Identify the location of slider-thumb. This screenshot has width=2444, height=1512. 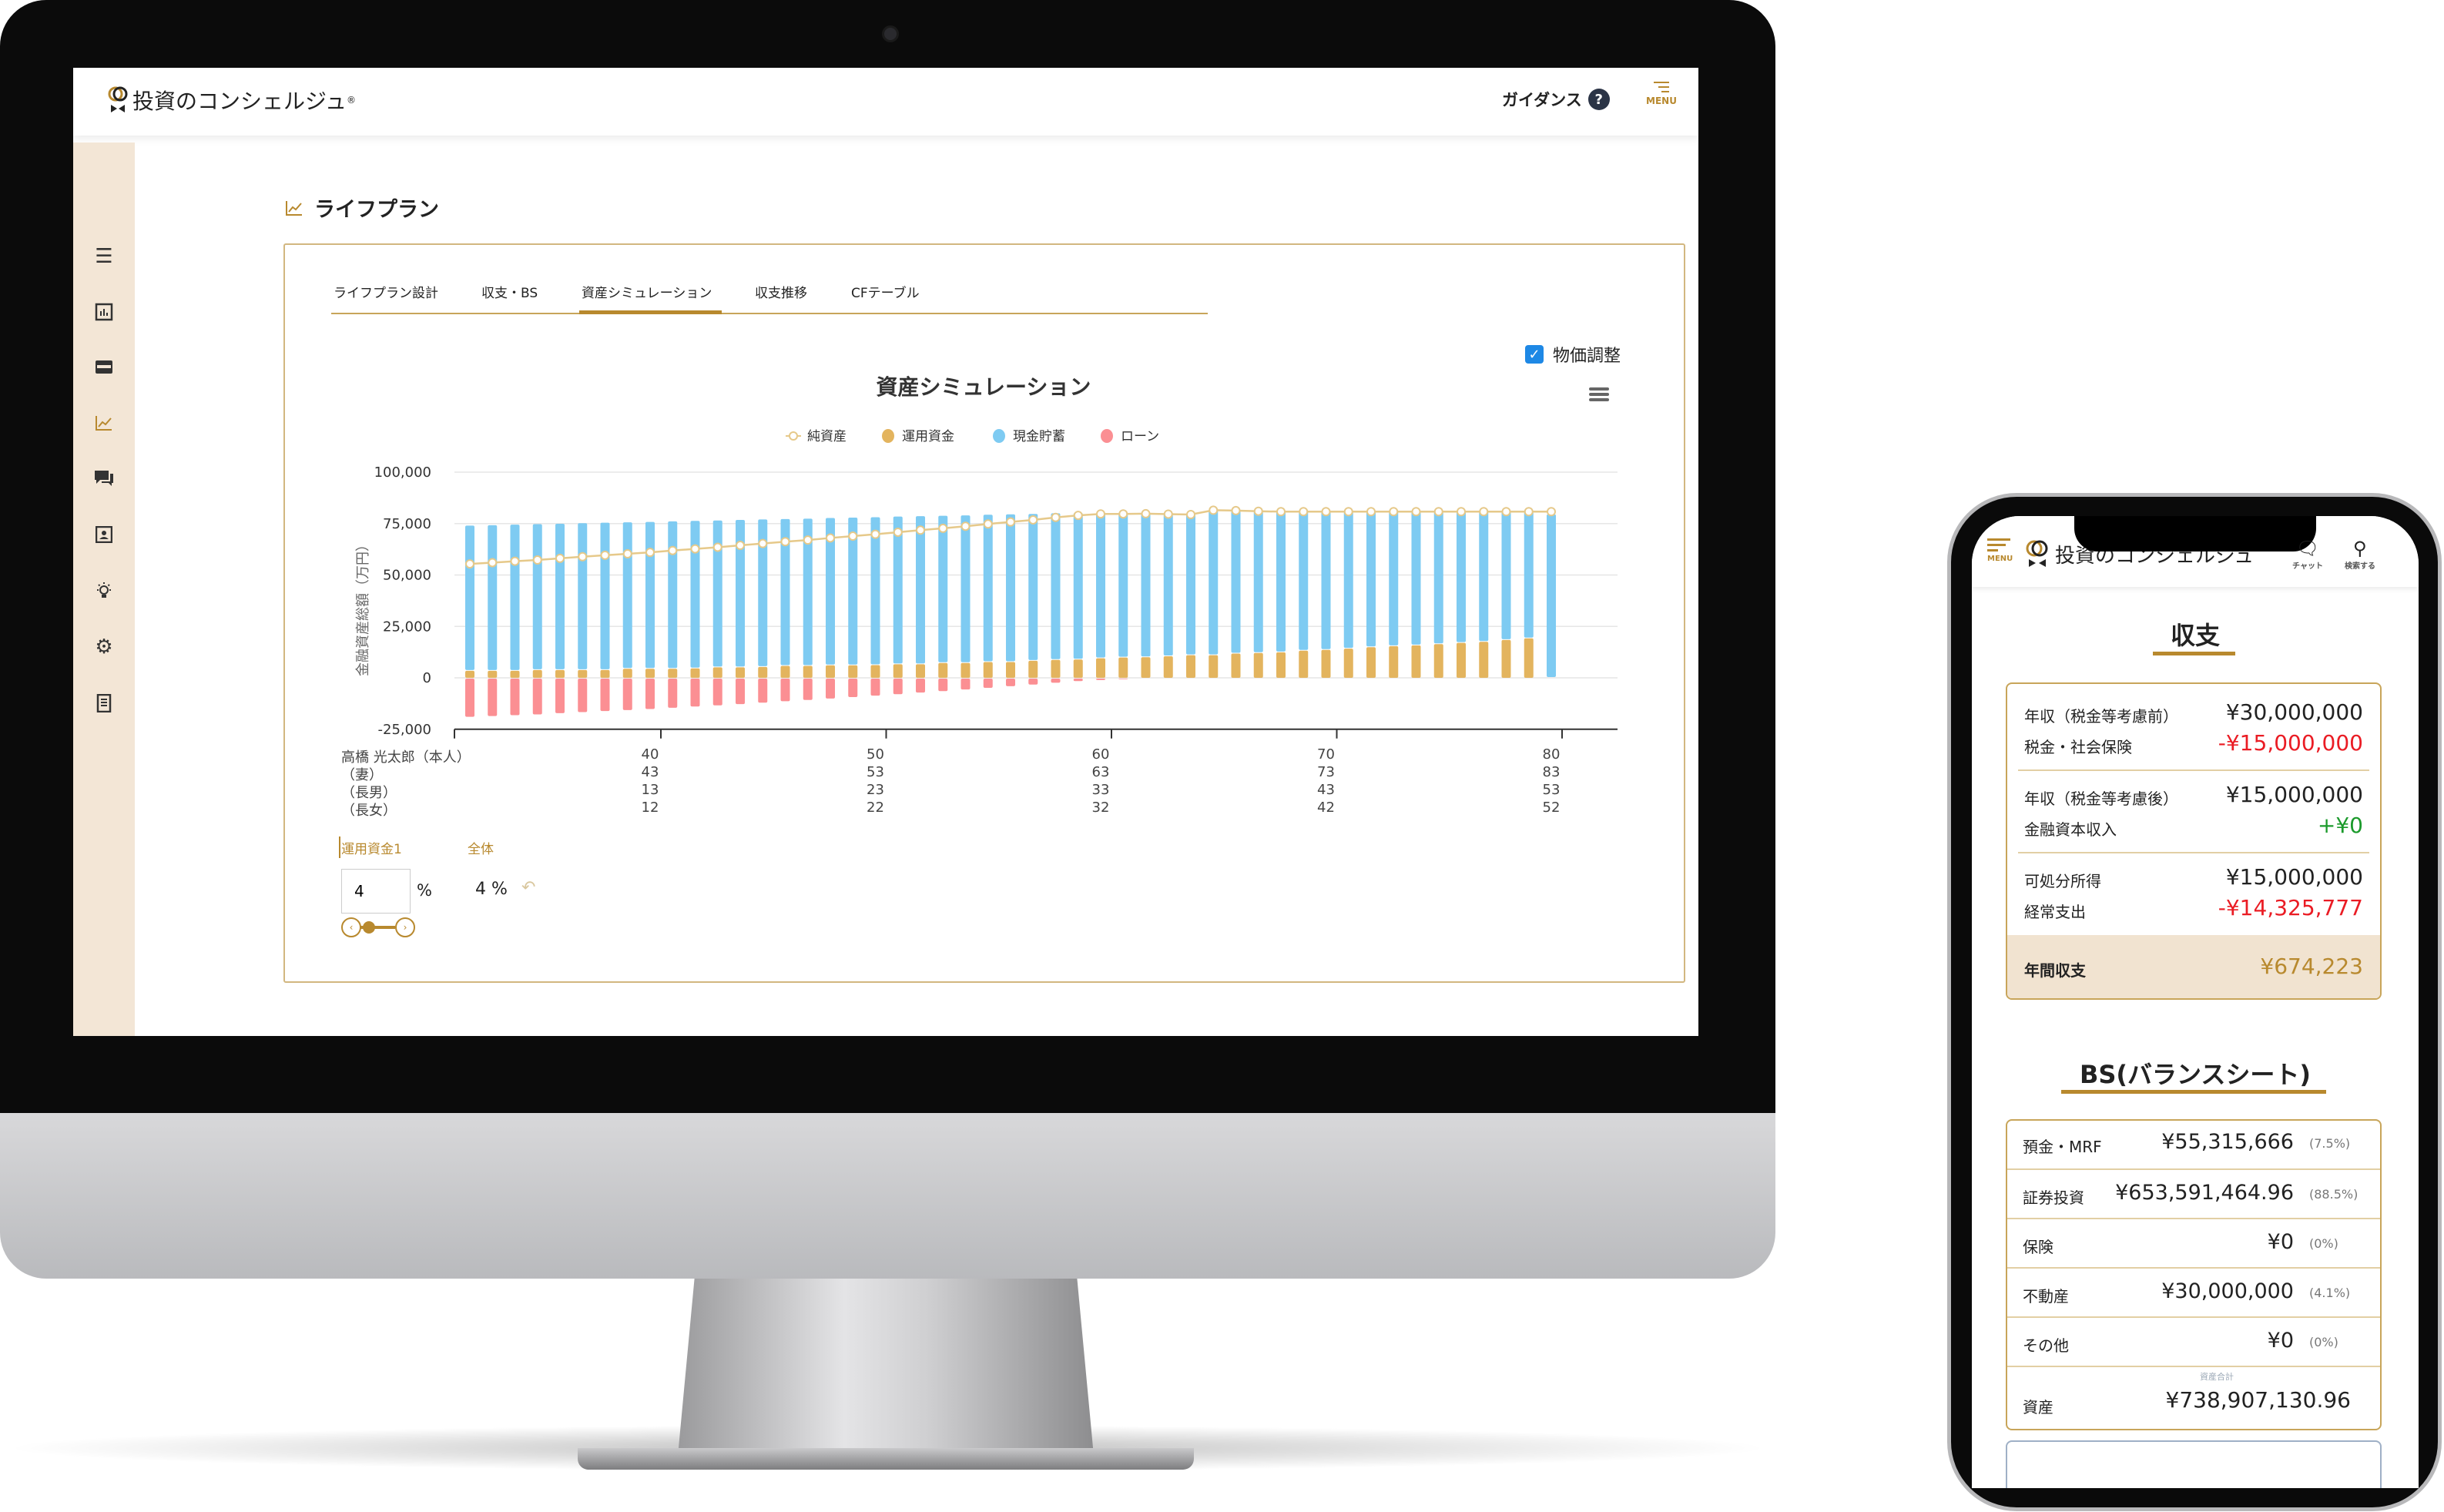
(369, 928).